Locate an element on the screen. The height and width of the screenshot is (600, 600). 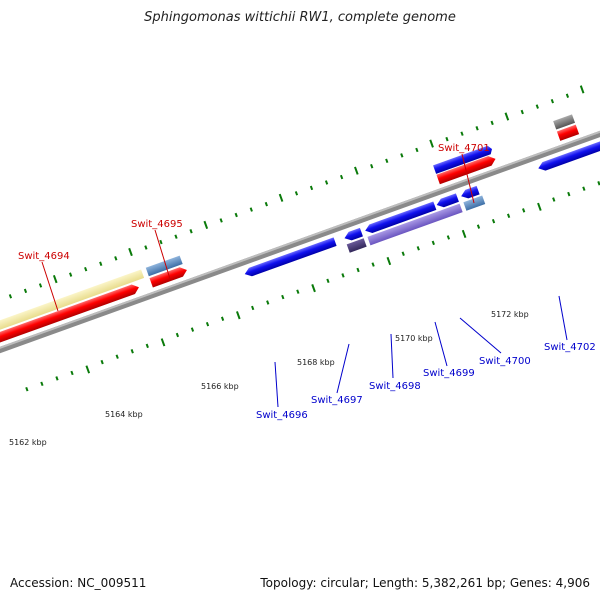
gene-swit-4699-arrow is located at coordinates (447, 201).